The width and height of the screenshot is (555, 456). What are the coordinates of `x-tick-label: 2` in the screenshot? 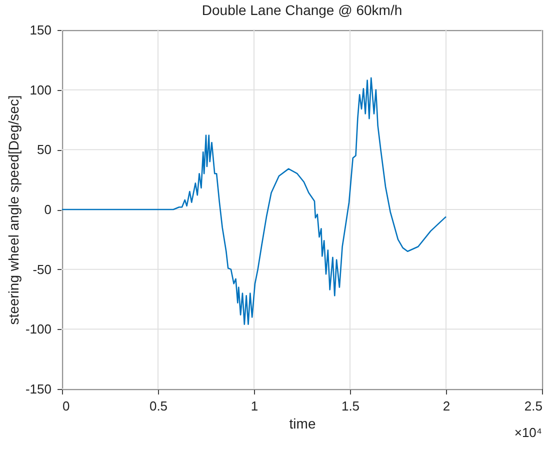 It's located at (446, 406).